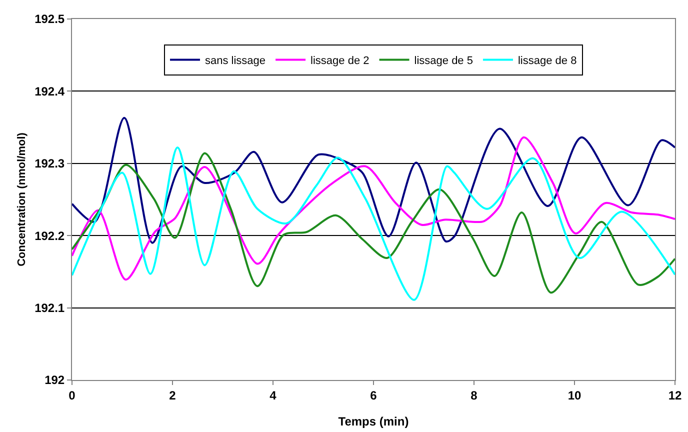  Describe the element at coordinates (374, 395) in the screenshot. I see `x-tick-label: 6` at that location.